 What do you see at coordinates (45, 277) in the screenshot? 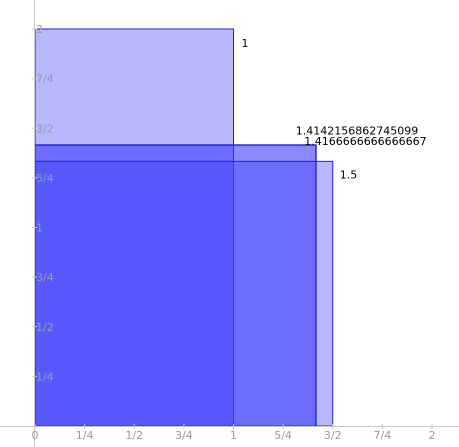
I see `y-tick-label: 3/4` at bounding box center [45, 277].